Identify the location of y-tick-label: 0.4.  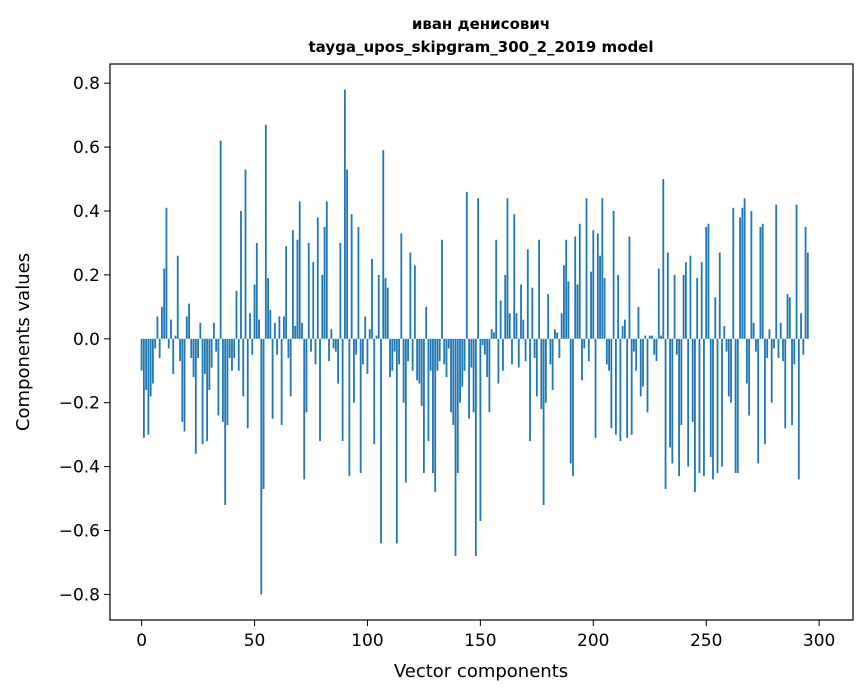
(86, 212).